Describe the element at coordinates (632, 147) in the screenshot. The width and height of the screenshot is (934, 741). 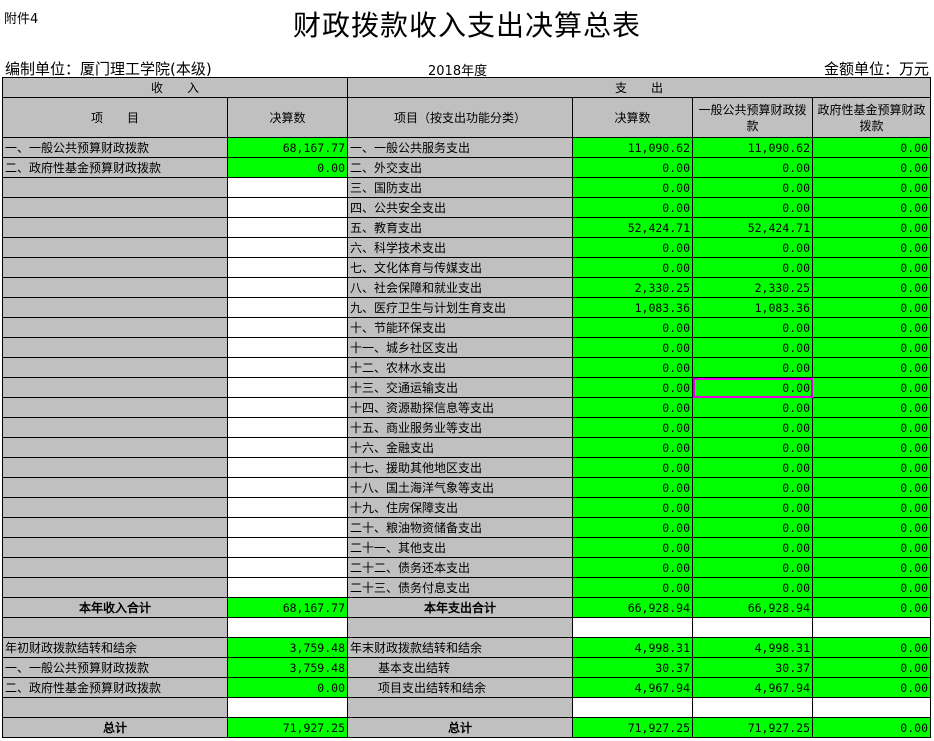
I see `expense-total-cell: 11,090.62` at that location.